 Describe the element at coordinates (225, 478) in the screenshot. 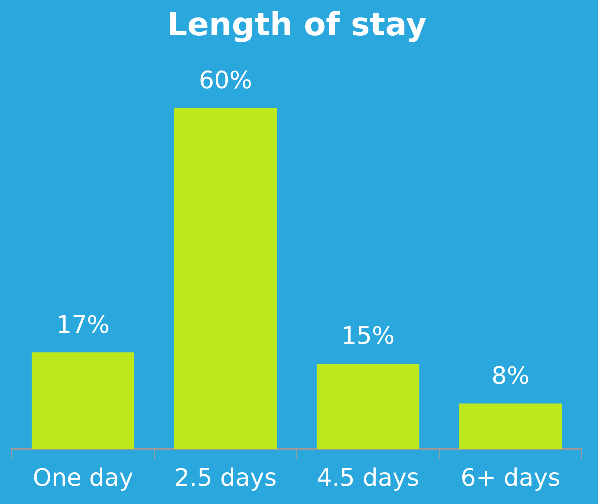

I see `x-tick-label: 2.5 days` at that location.